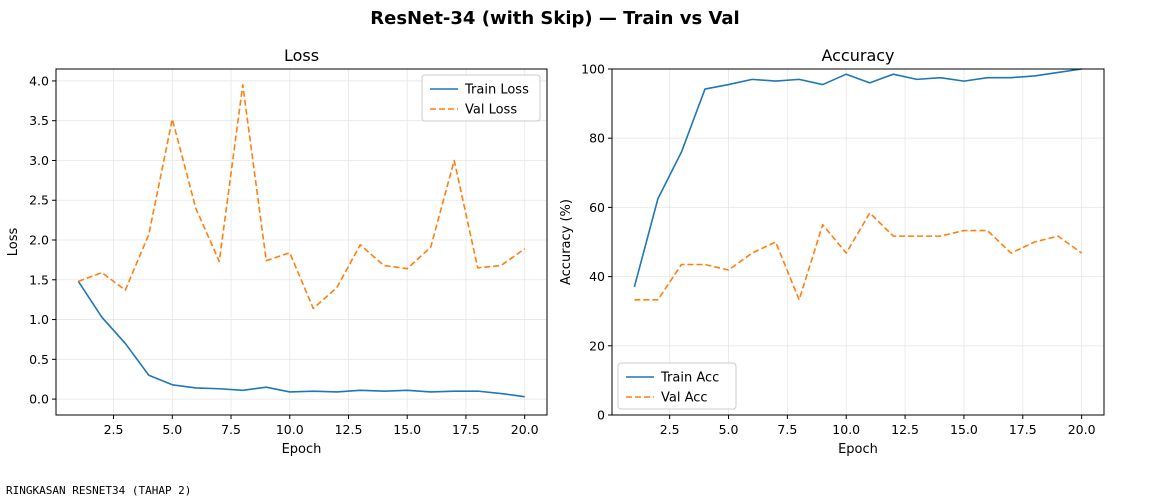 This screenshot has height=497, width=1149. What do you see at coordinates (593, 69) in the screenshot?
I see `y-tick-label: 100` at bounding box center [593, 69].